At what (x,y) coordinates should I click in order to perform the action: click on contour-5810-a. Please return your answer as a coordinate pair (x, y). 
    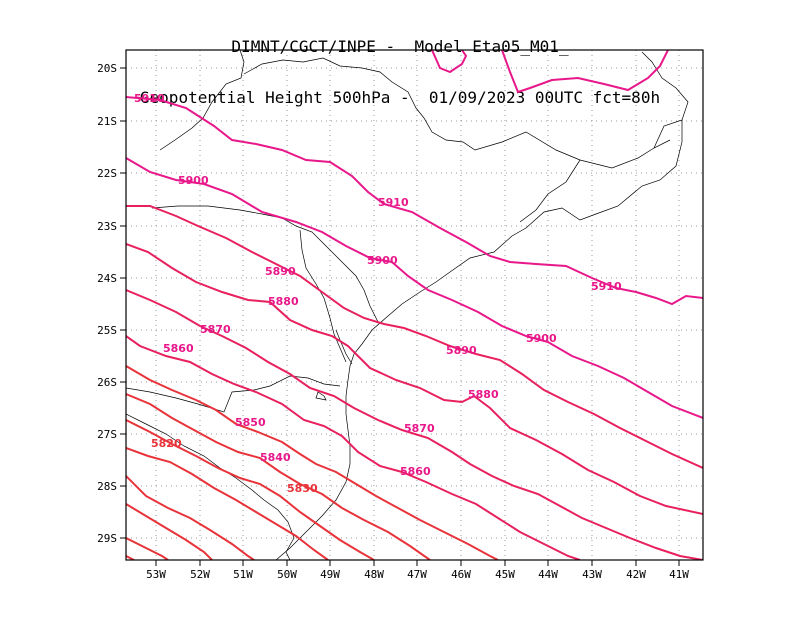
    Looking at the image, I should click on (190, 517).